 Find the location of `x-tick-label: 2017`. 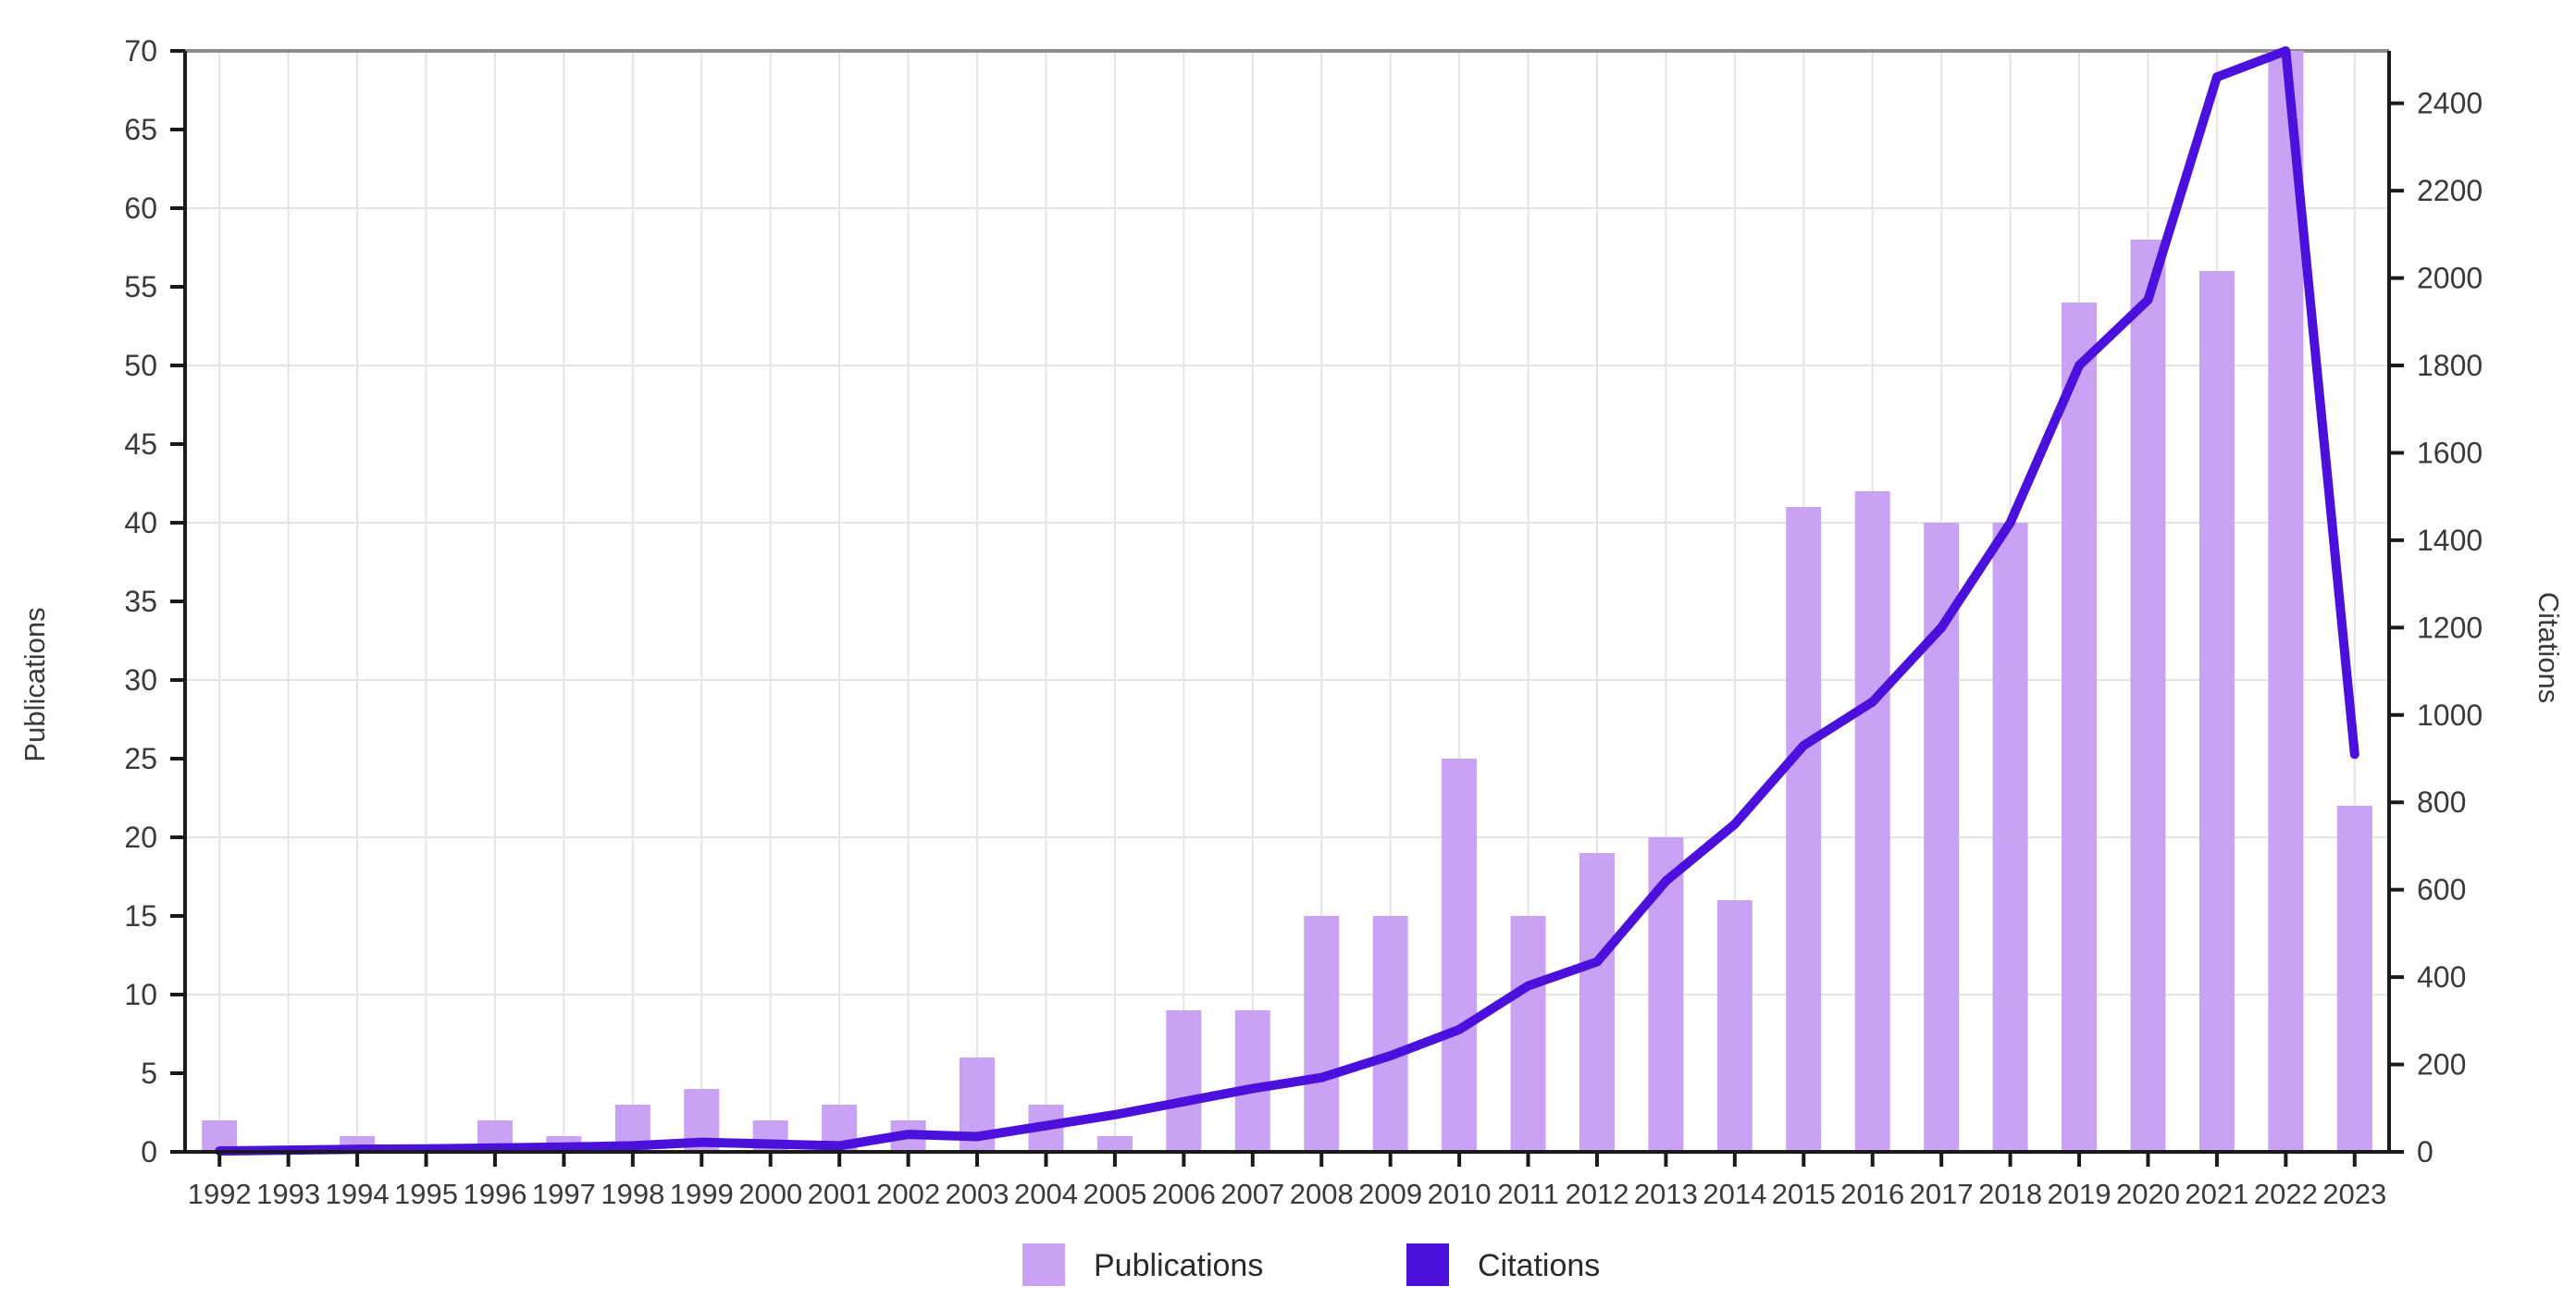

x-tick-label: 2017 is located at coordinates (1942, 1194).